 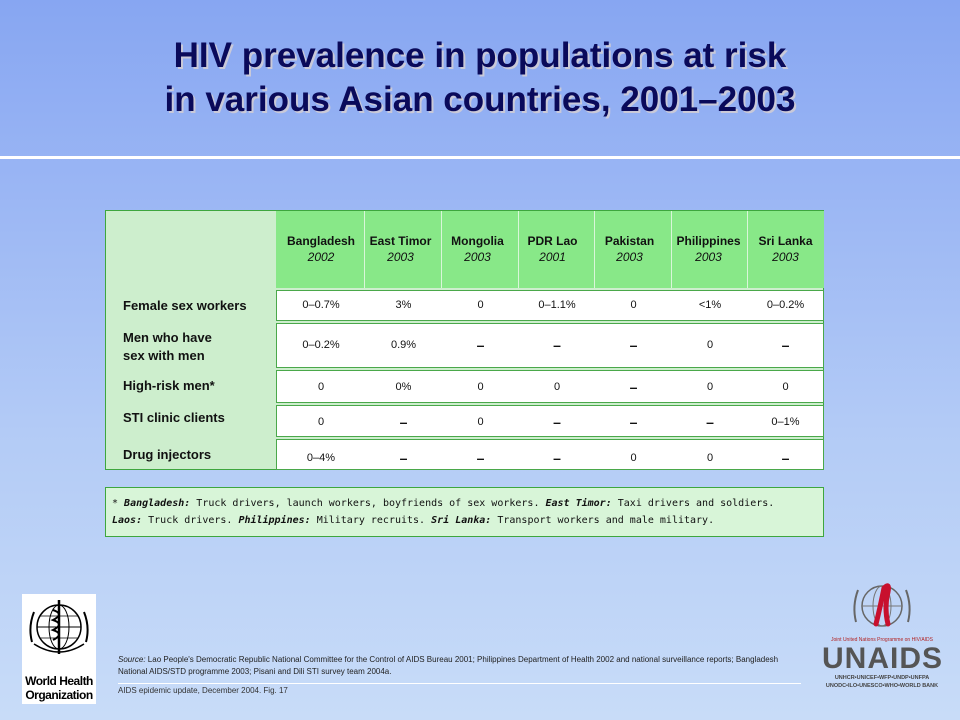 I want to click on who-logo: World Health Organization, so click(x=59, y=649).